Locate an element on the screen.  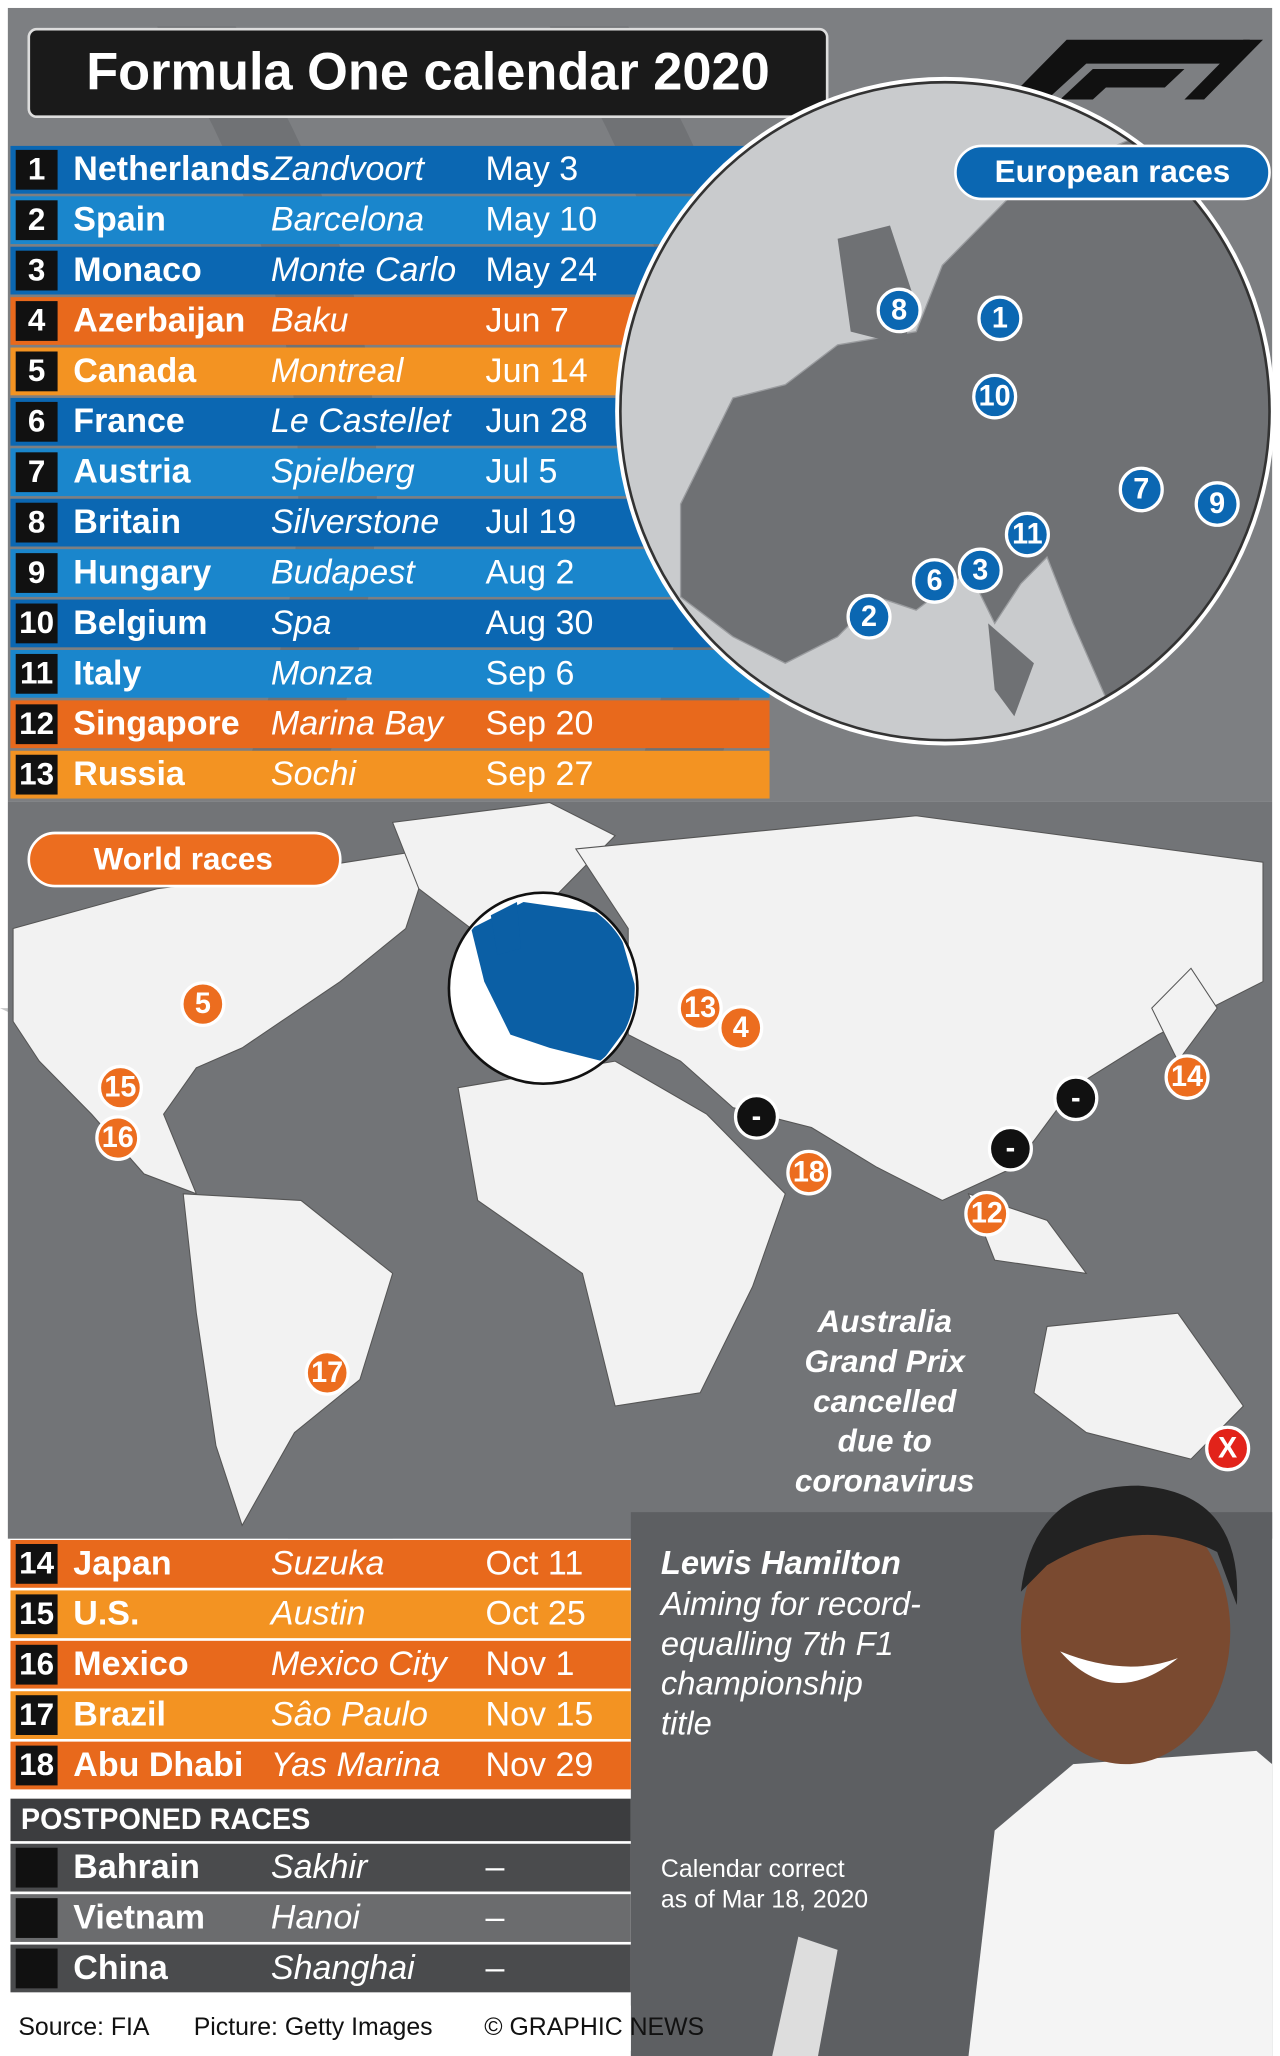
world-marker-label: 17 is located at coordinates (327, 1373).